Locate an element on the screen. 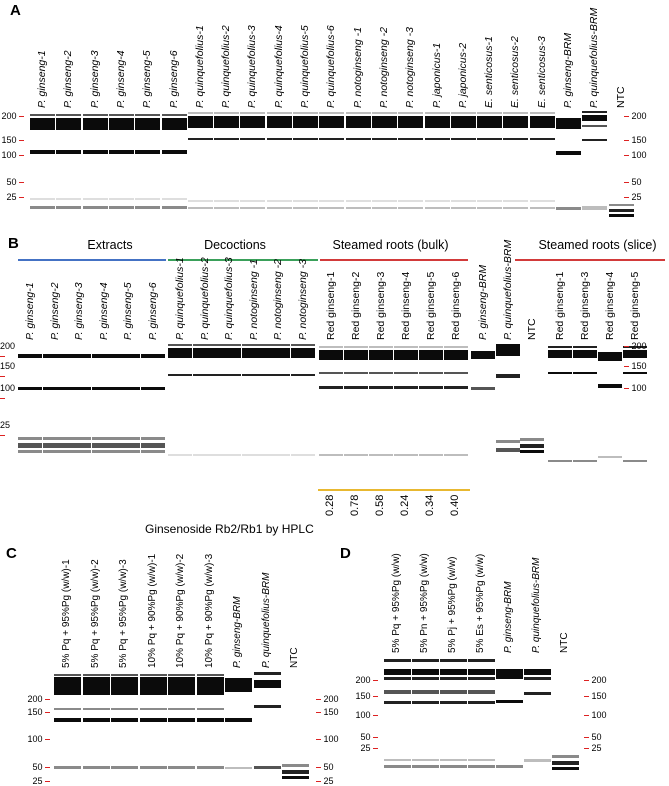 The height and width of the screenshot is (786, 669). lane-label: P. quinquefolius-BRM is located at coordinates (594, 57).